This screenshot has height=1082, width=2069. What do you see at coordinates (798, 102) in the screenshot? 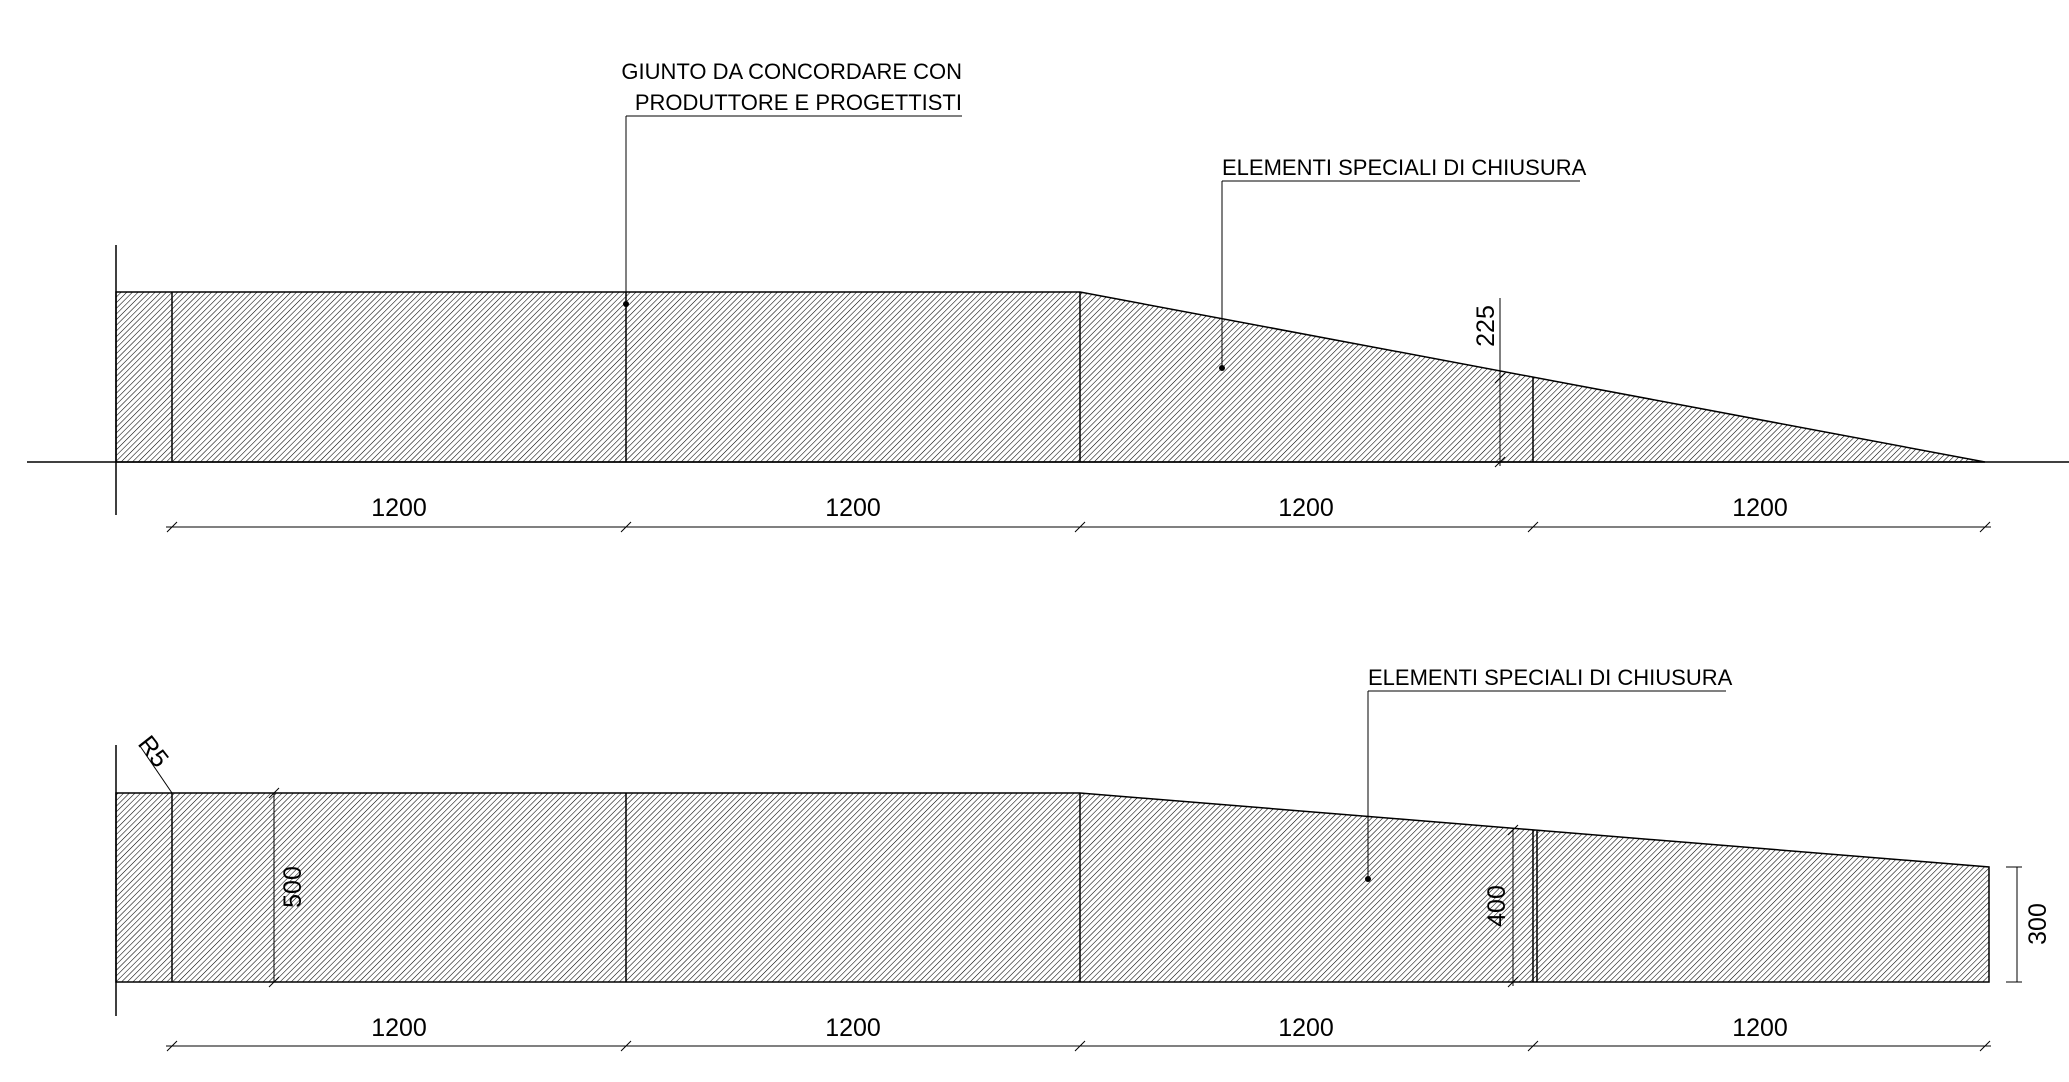
I see `joint-note-line2: PRODUTTORE E PROGETTISTI` at bounding box center [798, 102].